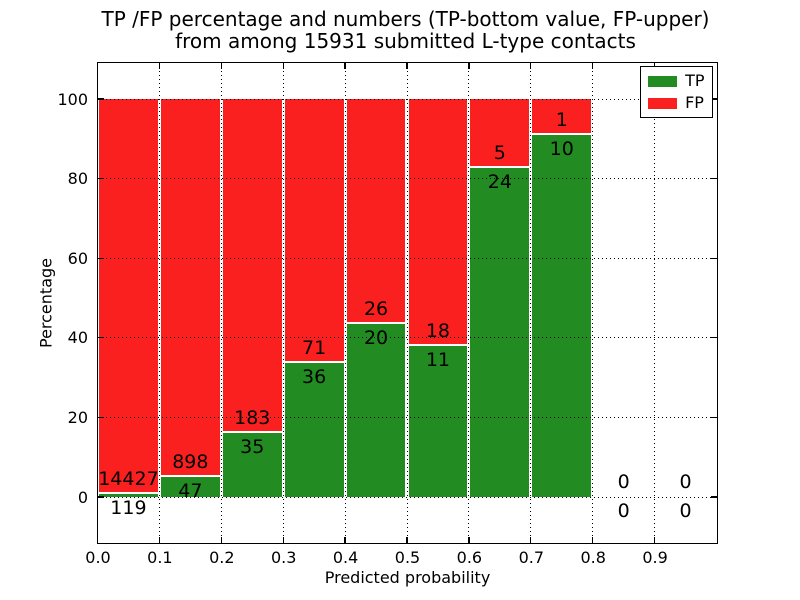 The width and height of the screenshot is (800, 600). Describe the element at coordinates (77, 417) in the screenshot. I see `y-tick-label: 20` at that location.